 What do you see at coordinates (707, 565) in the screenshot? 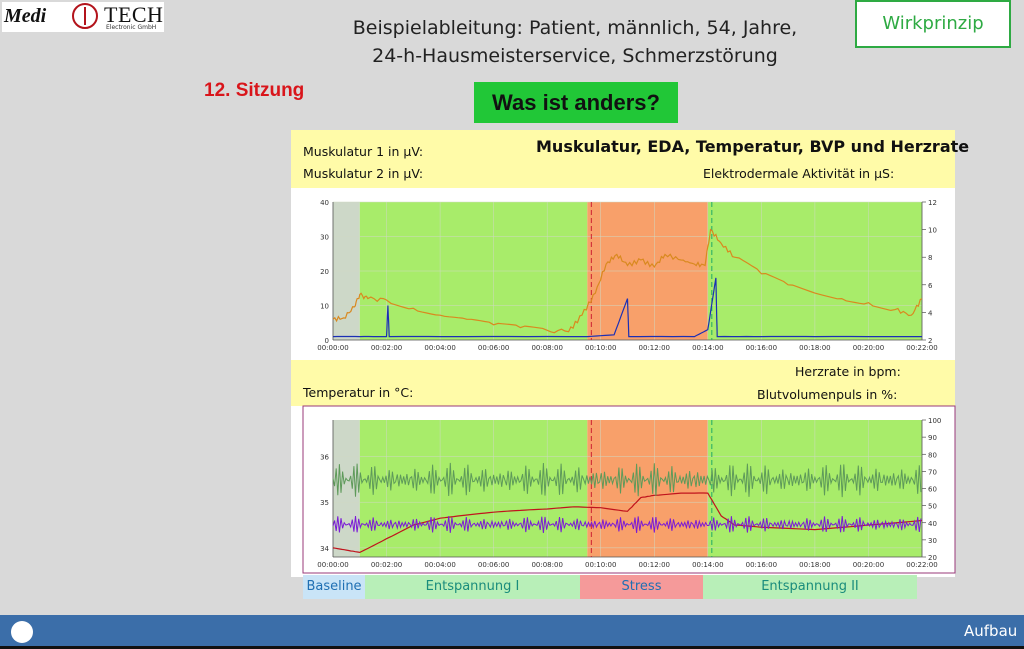
I see `chart1-x-tick: 00:14:00` at bounding box center [707, 565].